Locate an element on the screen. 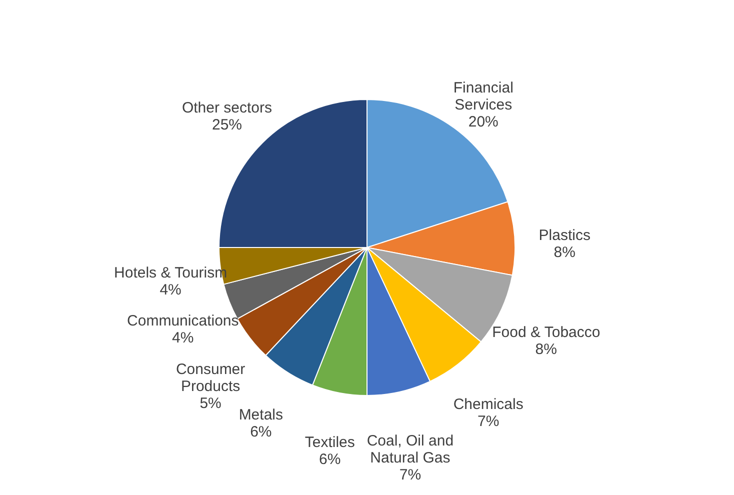 The image size is (734, 495). slice-label: Coal, Oil and Natural Gas is located at coordinates (410, 449).